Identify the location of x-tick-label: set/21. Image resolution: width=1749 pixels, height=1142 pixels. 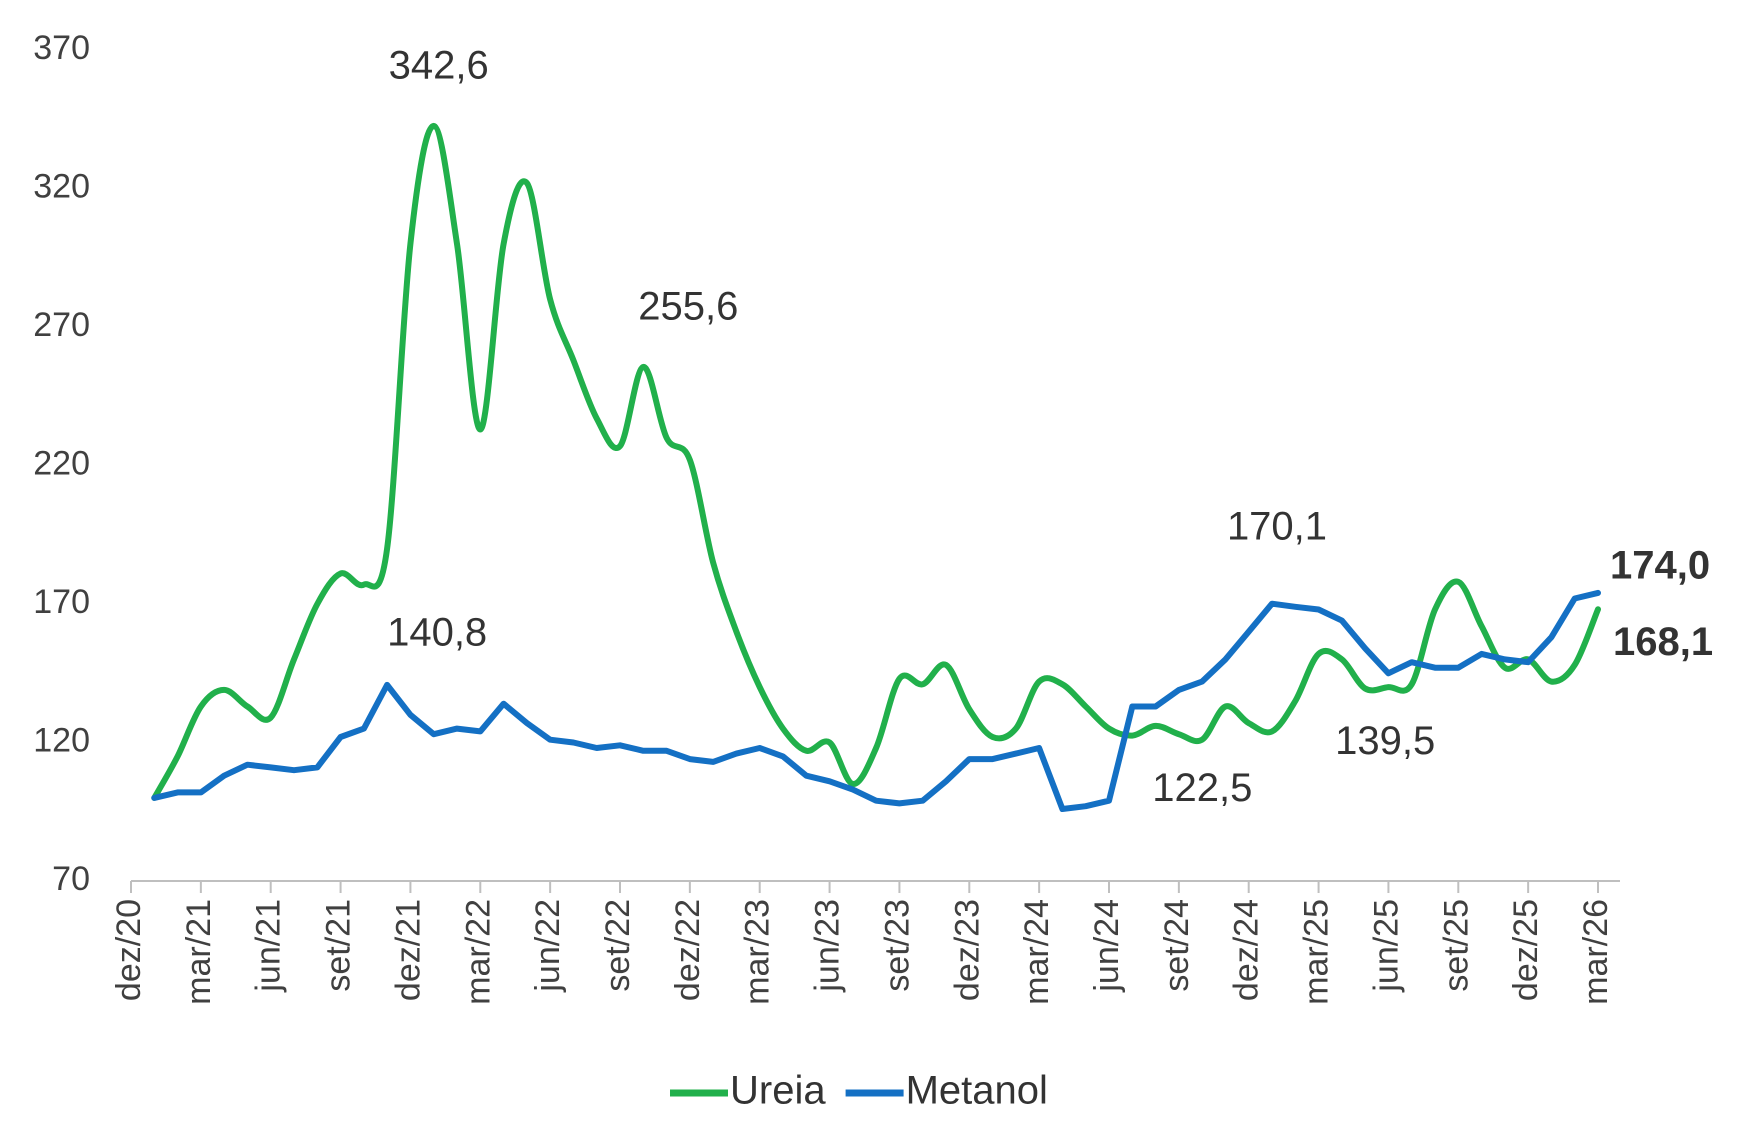
(339, 945).